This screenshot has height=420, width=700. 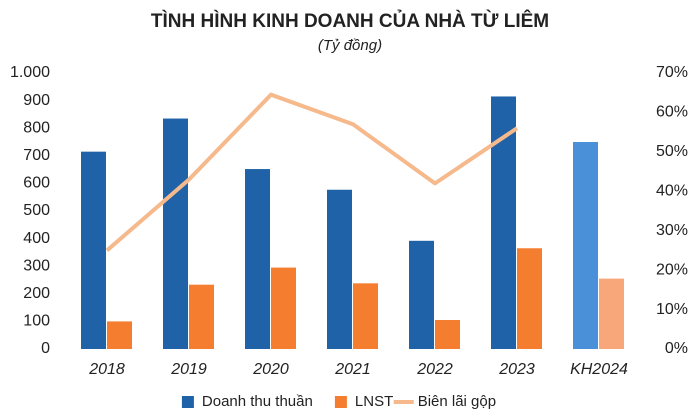 What do you see at coordinates (434, 369) in the screenshot?
I see `x-tick-label: 2022` at bounding box center [434, 369].